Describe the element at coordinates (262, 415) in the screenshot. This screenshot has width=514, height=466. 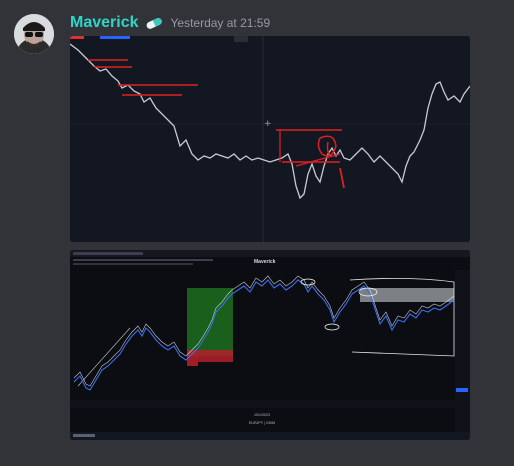
I see `chart-center-date: 10/1/2023` at that location.